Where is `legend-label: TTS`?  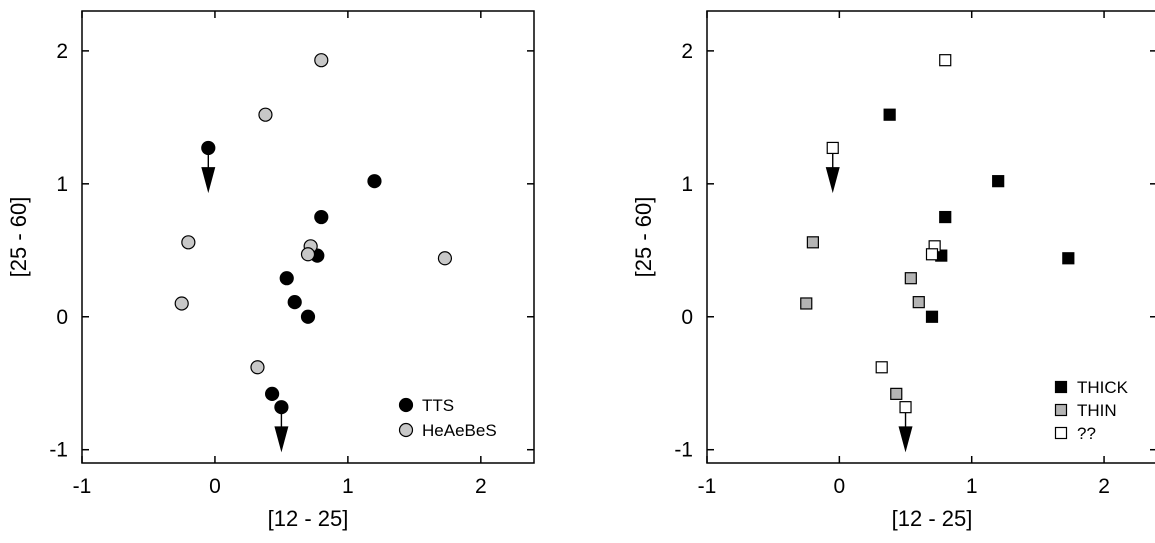
legend-label: TTS is located at coordinates (438, 405).